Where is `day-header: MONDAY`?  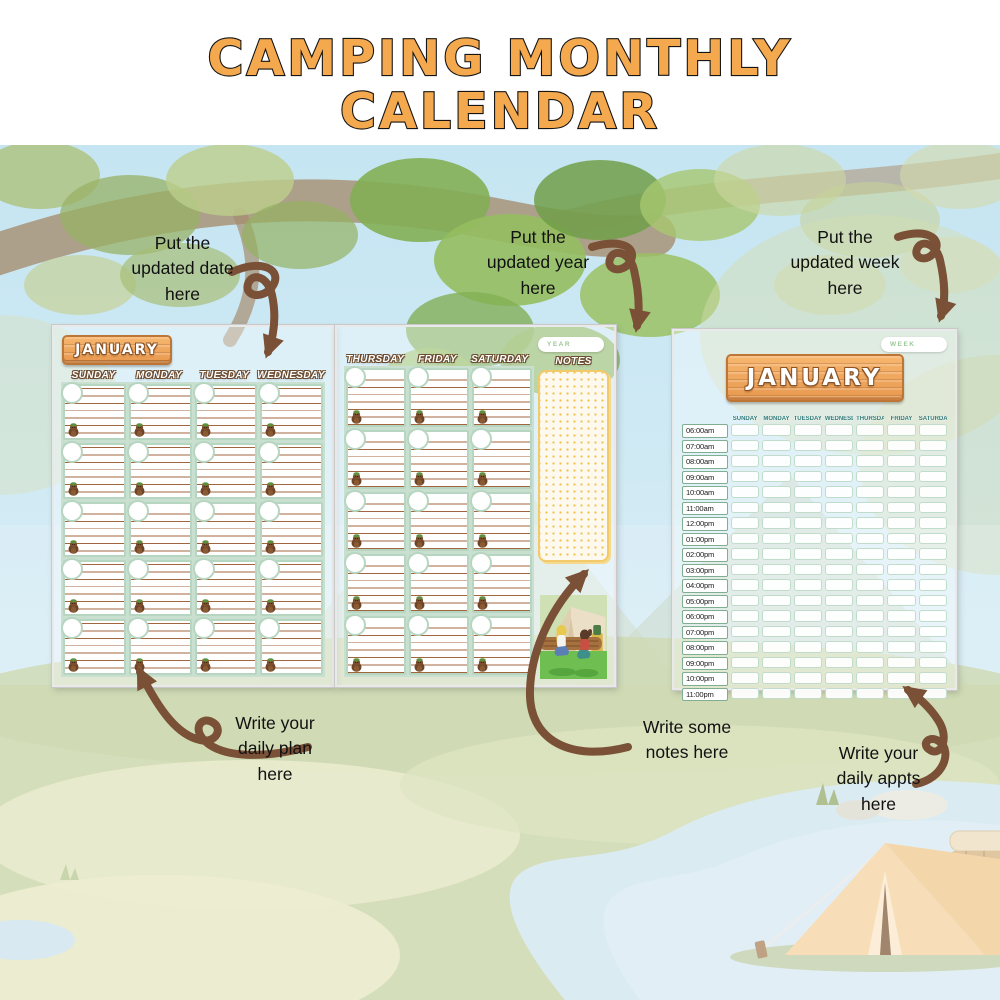
day-header: MONDAY is located at coordinates (159, 375).